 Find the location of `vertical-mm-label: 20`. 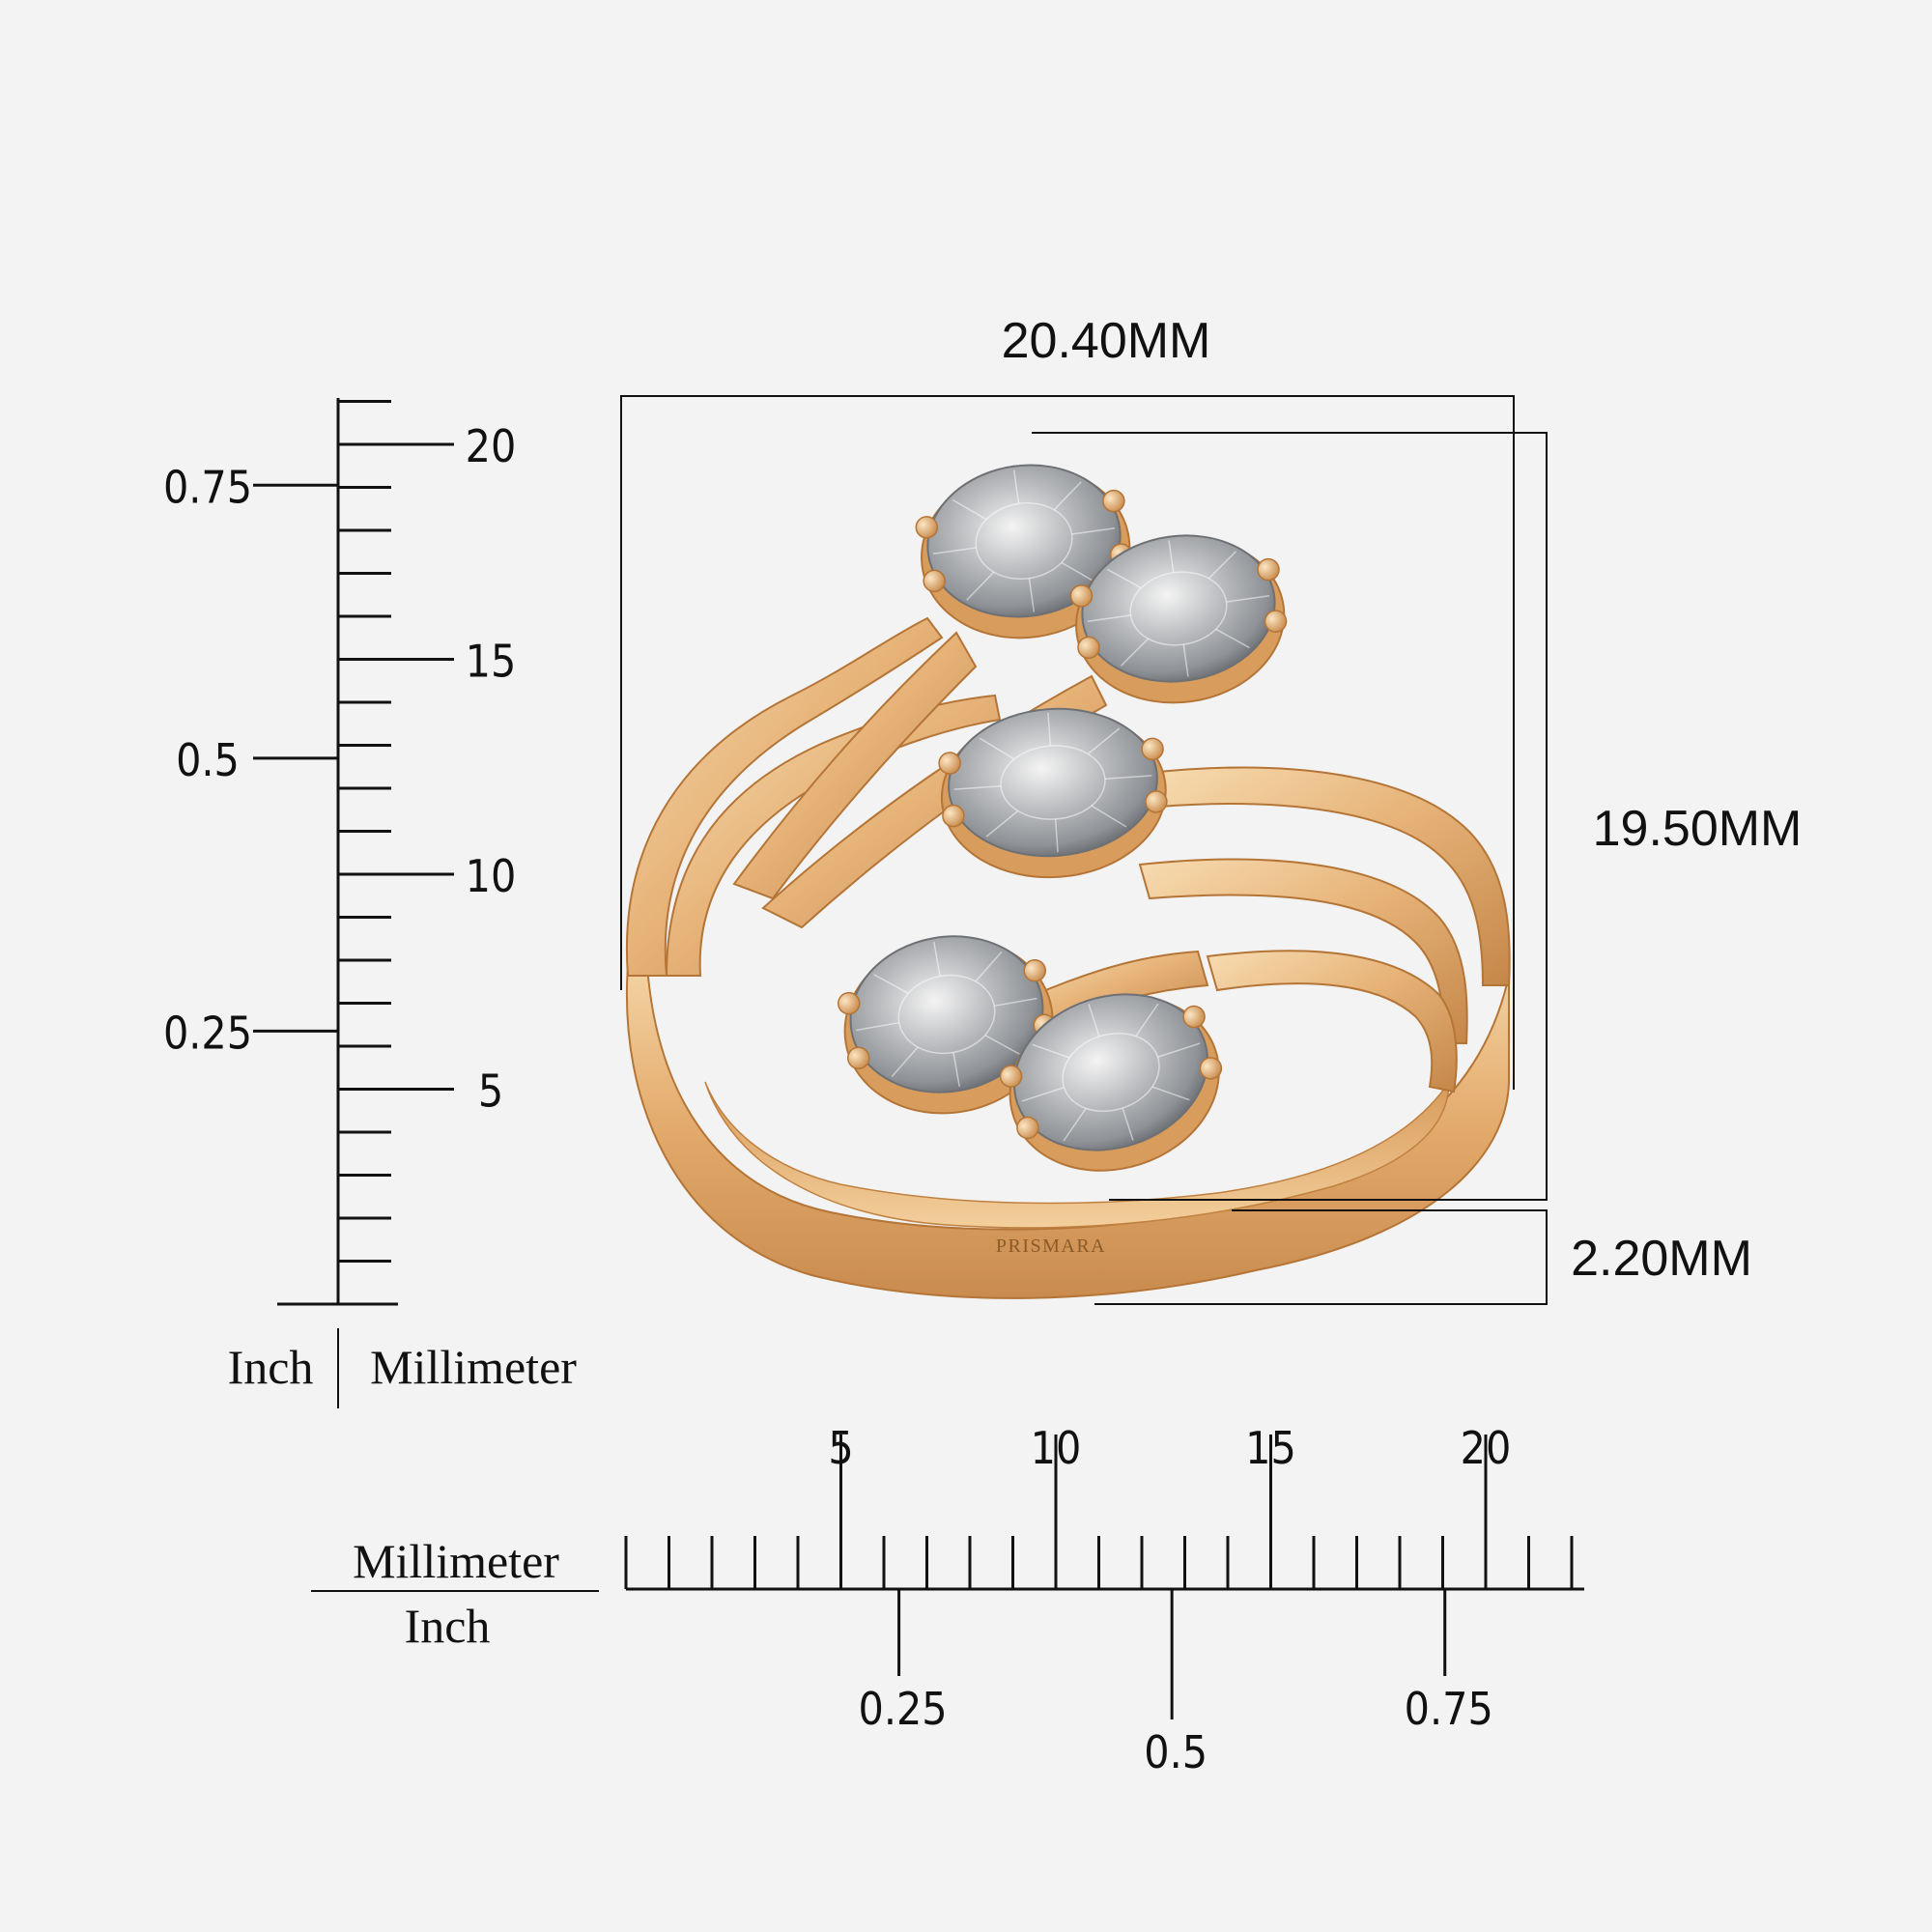

vertical-mm-label: 20 is located at coordinates (491, 446).